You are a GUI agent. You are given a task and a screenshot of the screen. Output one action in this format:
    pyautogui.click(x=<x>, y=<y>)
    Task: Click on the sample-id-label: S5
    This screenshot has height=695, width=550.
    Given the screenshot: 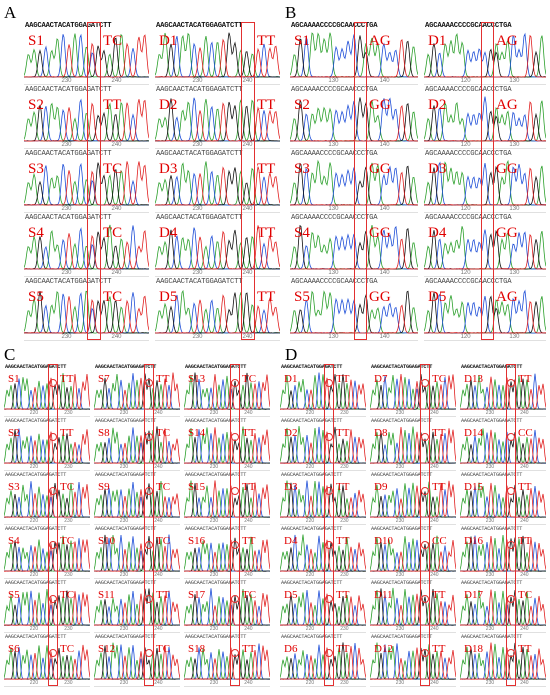 What is the action you would take?
    pyautogui.click(x=302, y=297)
    